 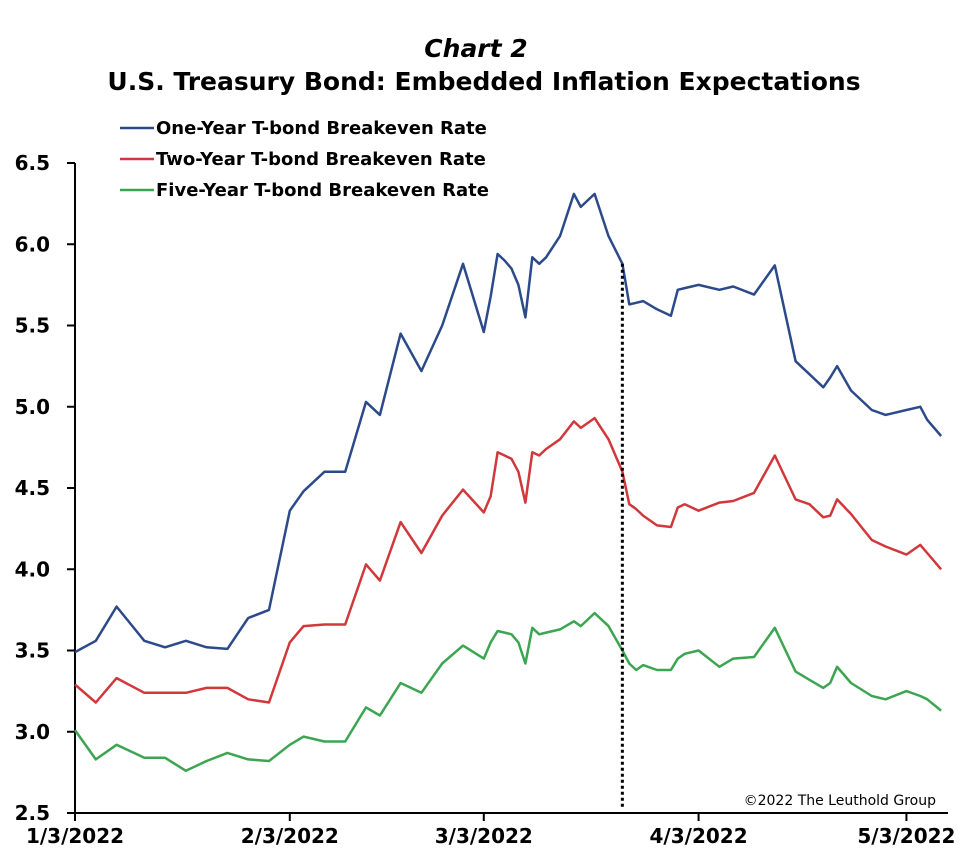 I want to click on x-tick-label: 1/3/2022, so click(x=75, y=836).